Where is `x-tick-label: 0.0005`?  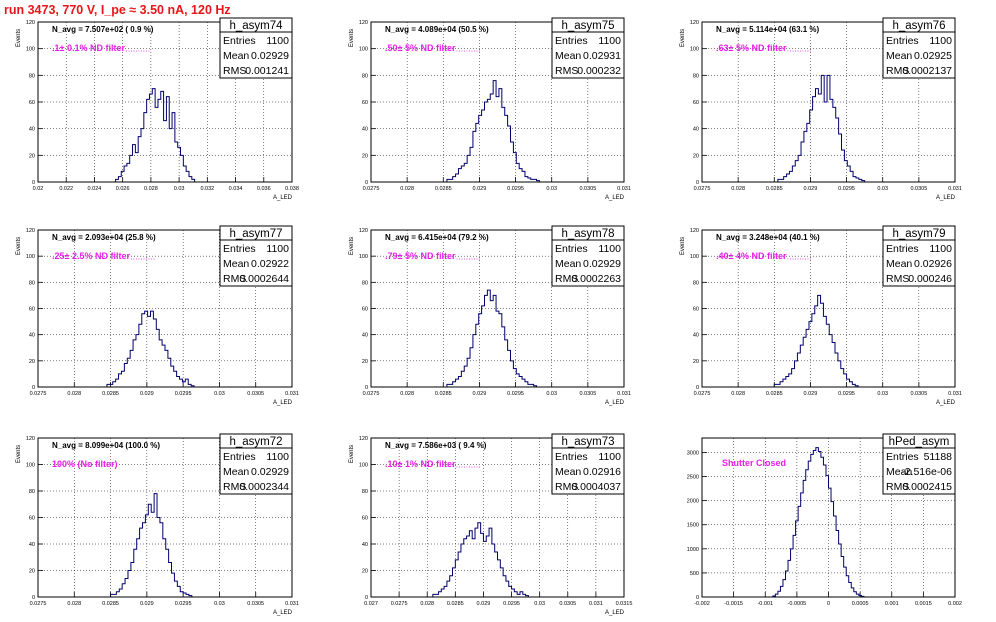 x-tick-label: 0.0005 is located at coordinates (860, 604).